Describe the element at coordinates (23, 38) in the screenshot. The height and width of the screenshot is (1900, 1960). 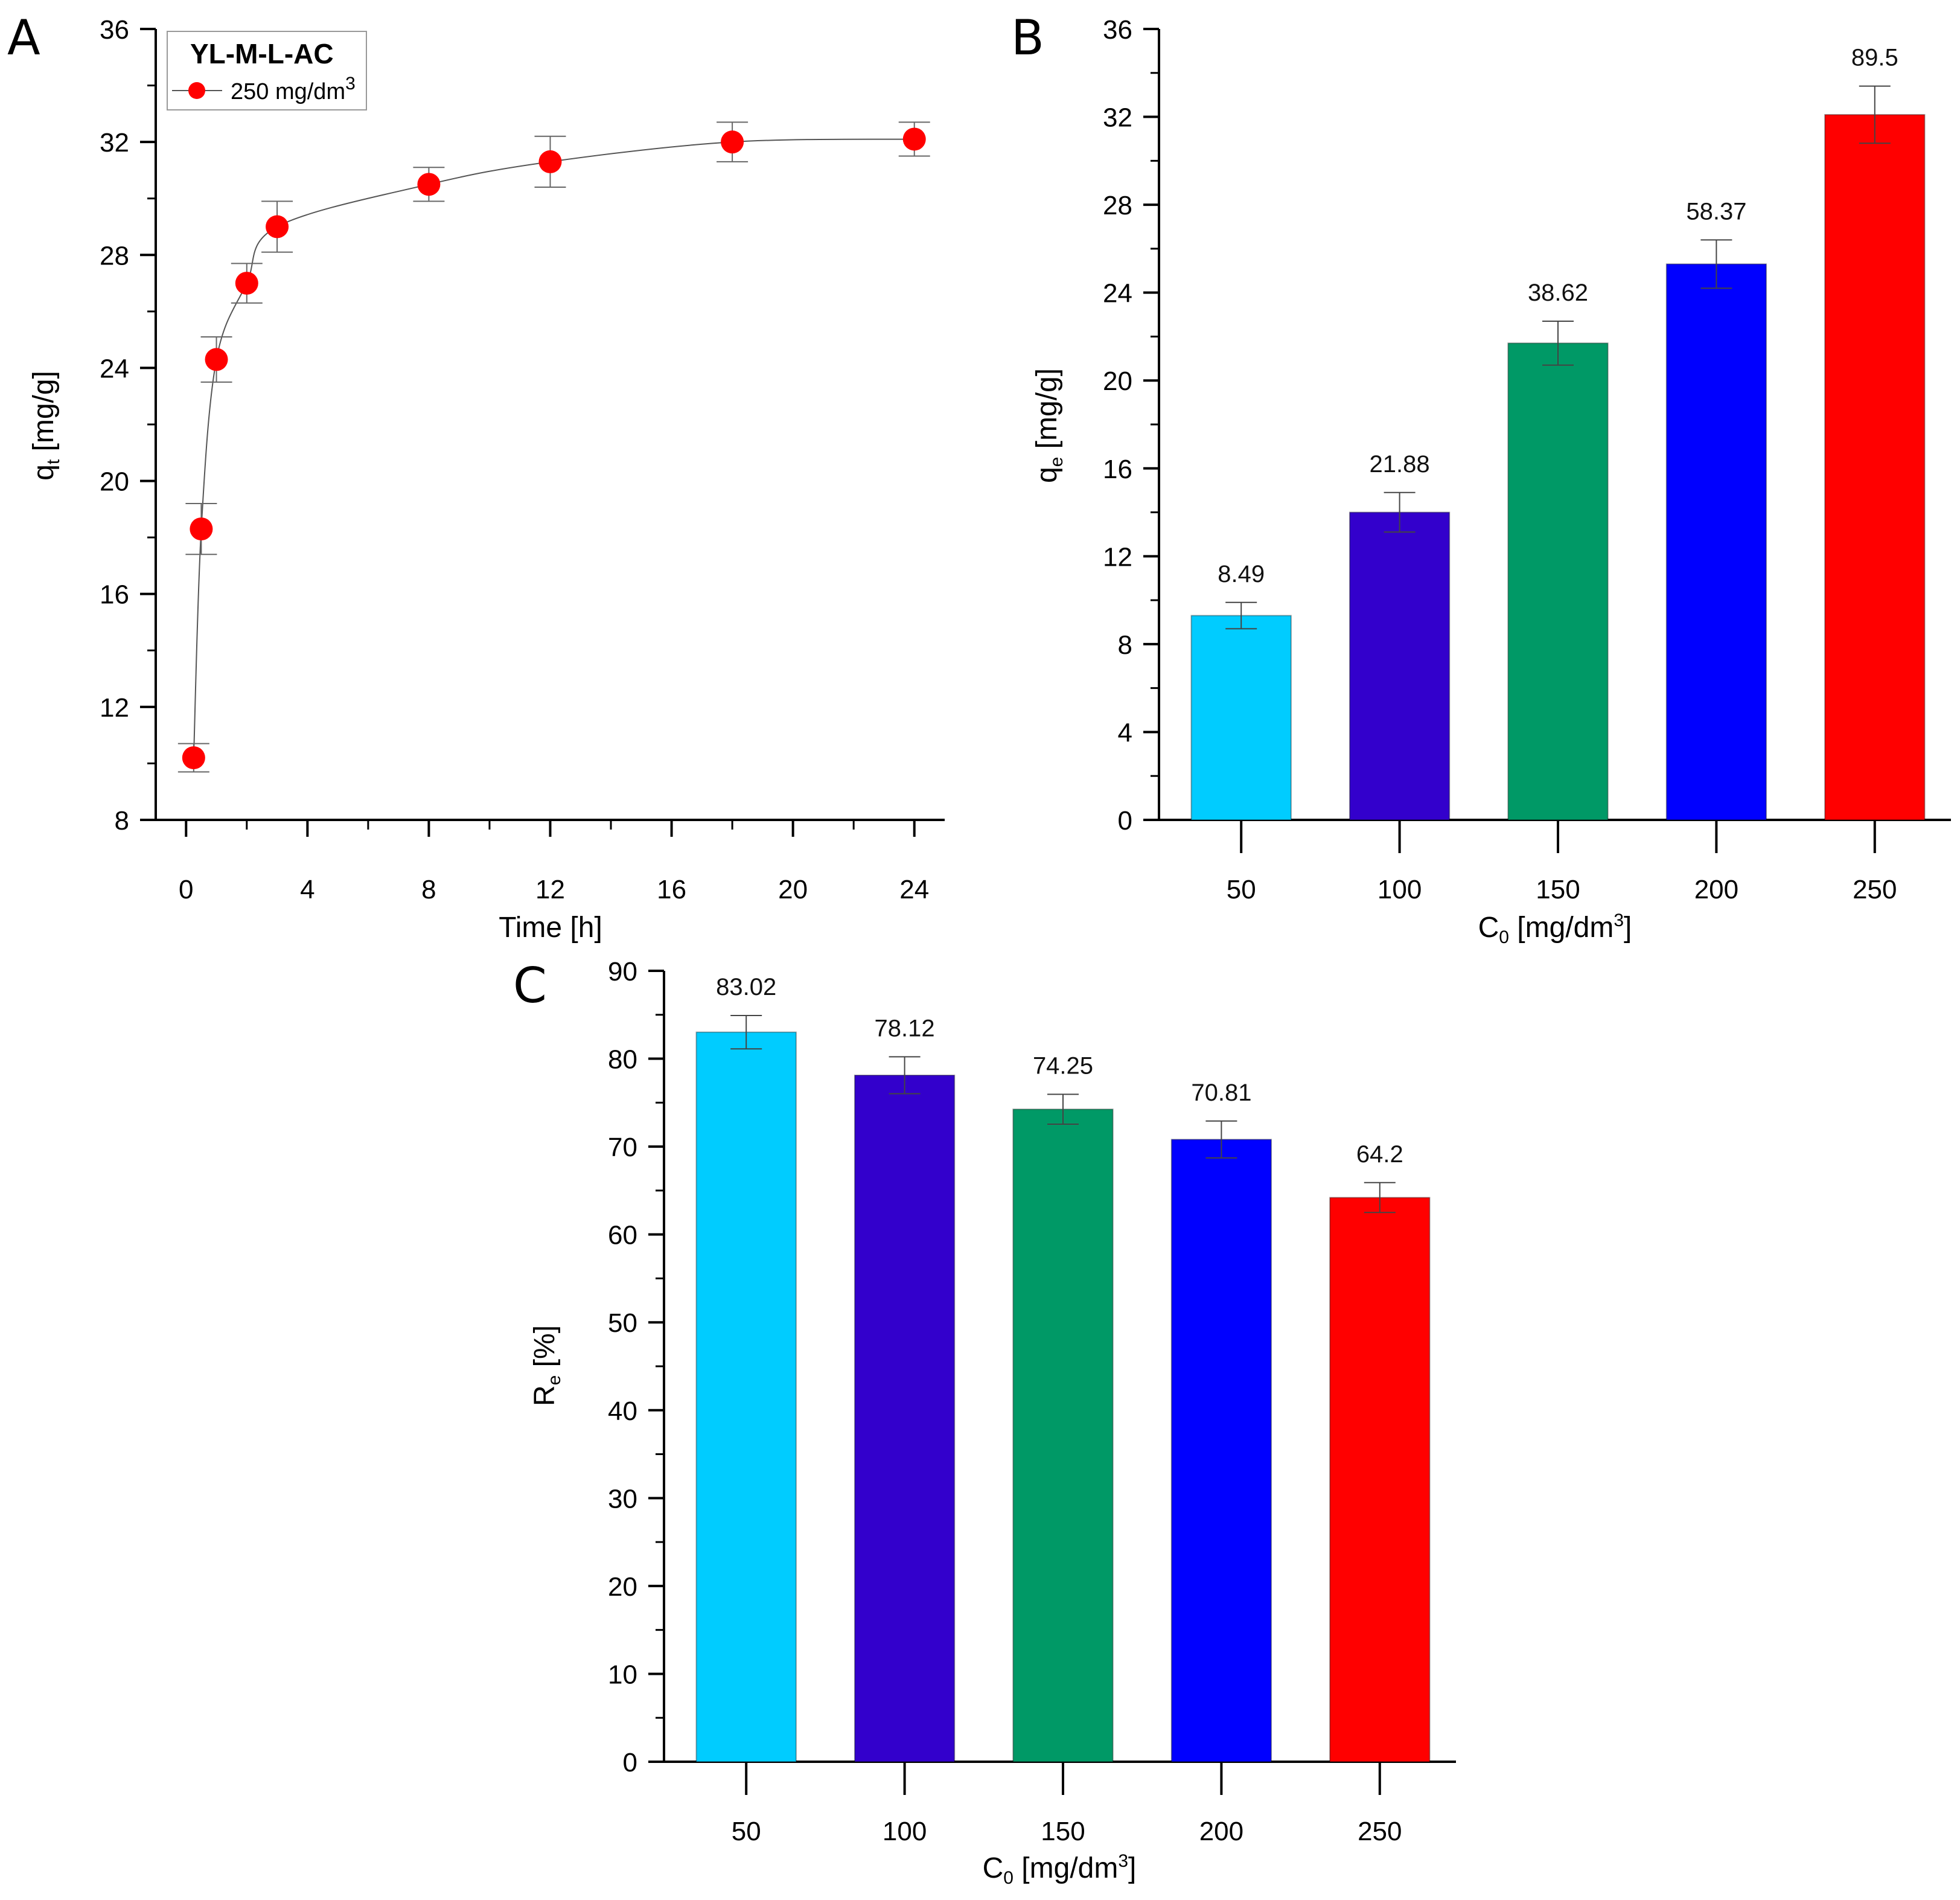
I see `panel-a-letter: A` at that location.